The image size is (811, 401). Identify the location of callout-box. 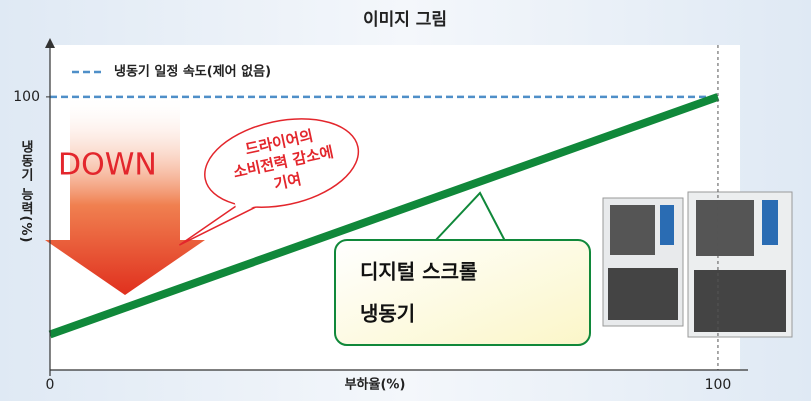
(462, 292).